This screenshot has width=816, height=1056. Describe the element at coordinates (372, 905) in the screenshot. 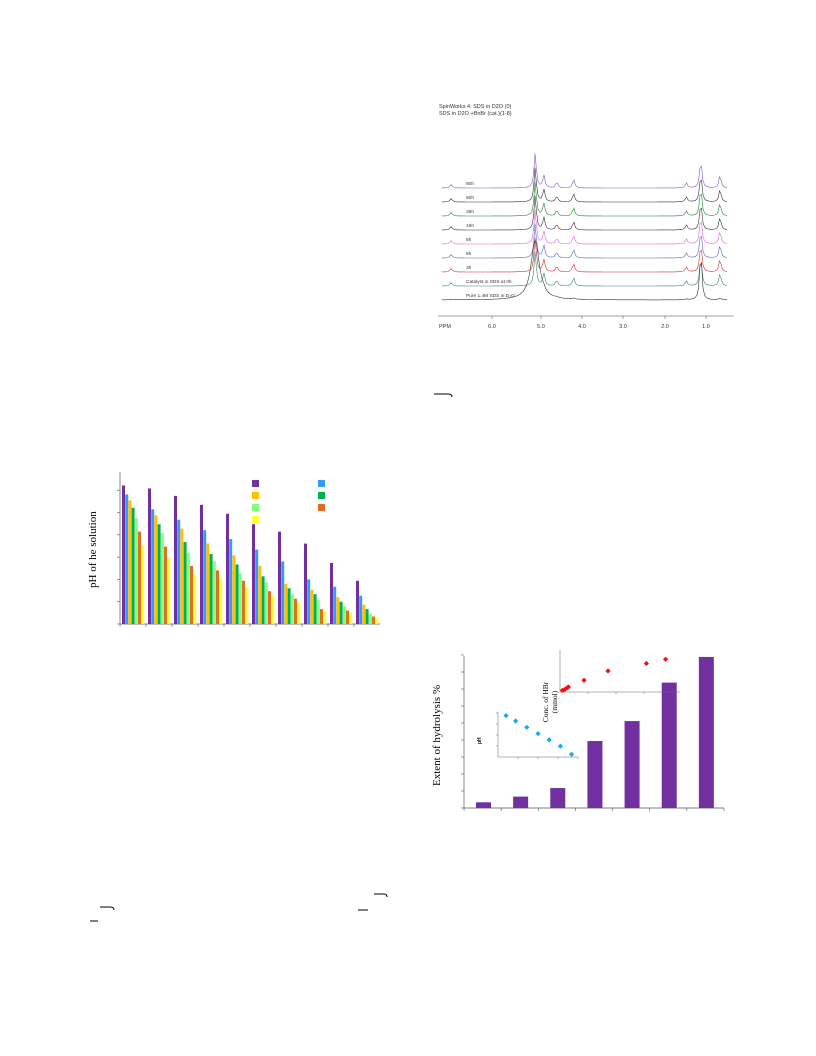

I see `mark-c` at that location.